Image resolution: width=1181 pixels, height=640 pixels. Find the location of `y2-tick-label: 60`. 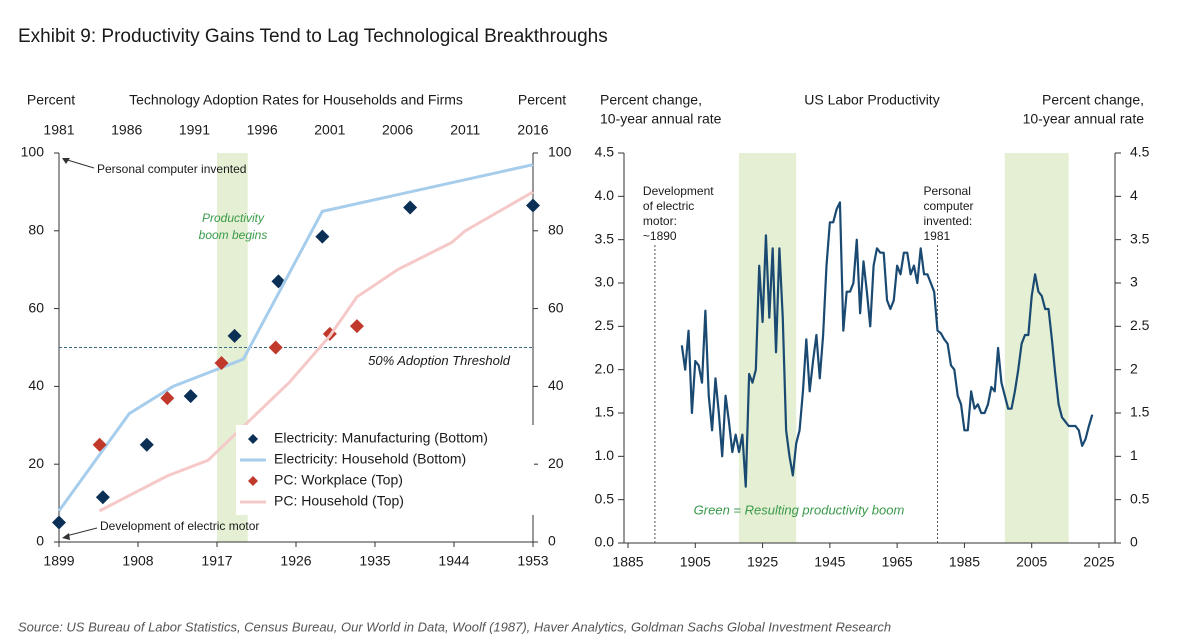

y2-tick-label: 60 is located at coordinates (556, 307).